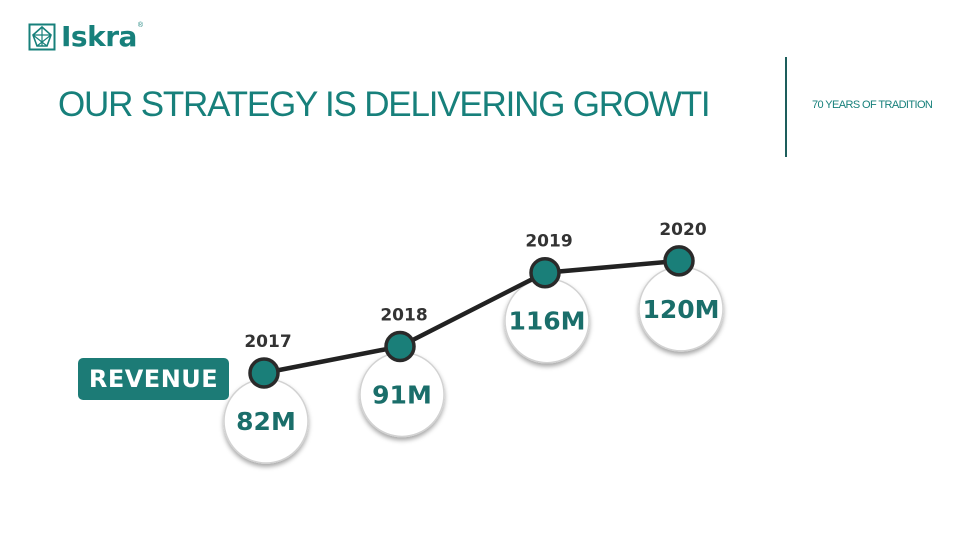  Describe the element at coordinates (548, 242) in the screenshot. I see `year-label-2019: 2019` at that location.